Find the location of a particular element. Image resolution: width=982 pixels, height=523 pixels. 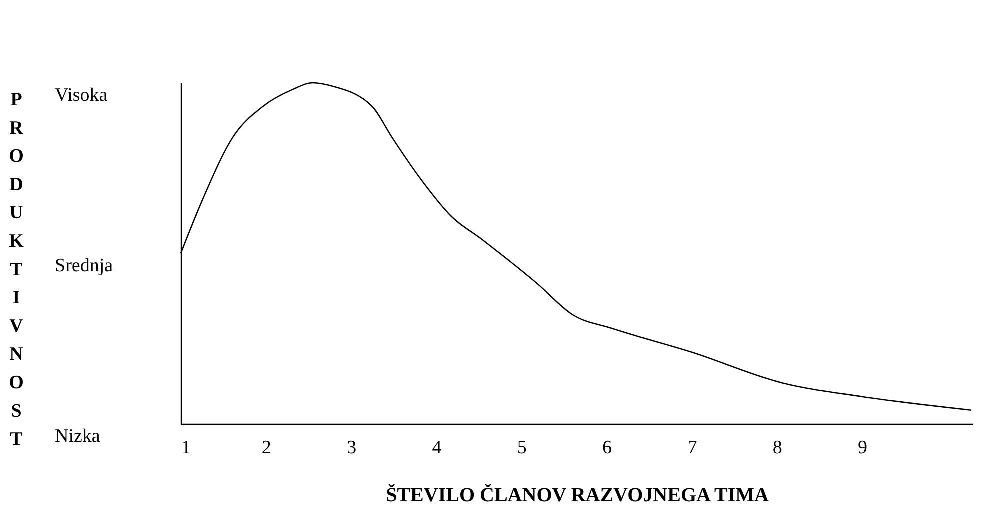

x-tick-label: 2 is located at coordinates (267, 448).